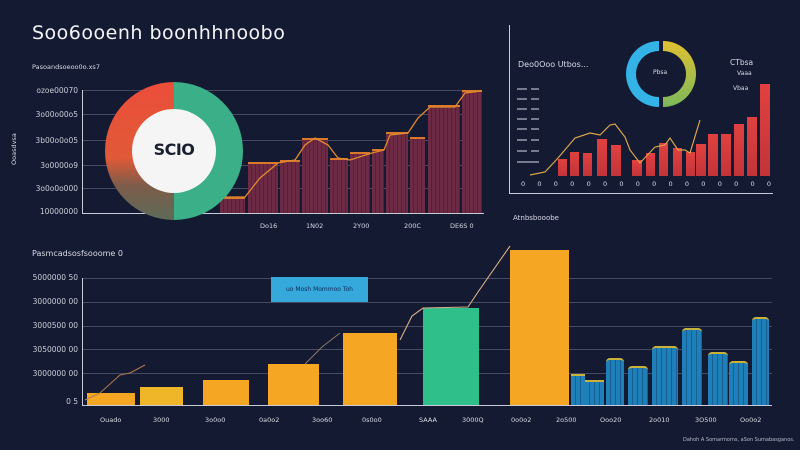  What do you see at coordinates (528, 125) in the screenshot?
I see `top-right-y-ticks` at bounding box center [528, 125].